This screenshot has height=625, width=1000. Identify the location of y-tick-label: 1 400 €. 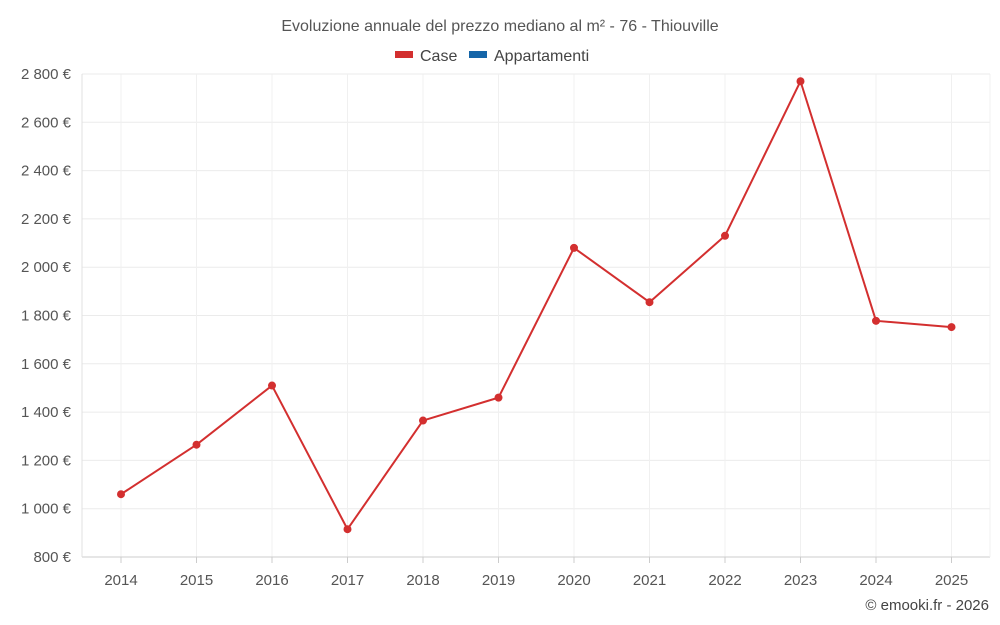
(46, 412).